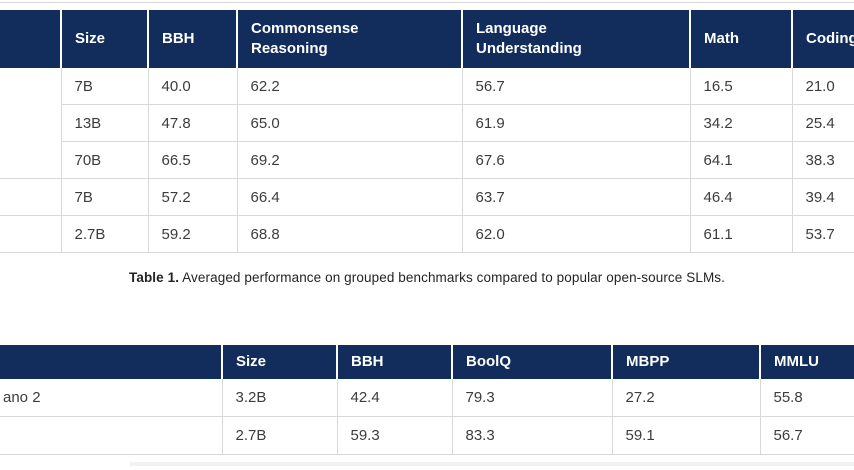  Describe the element at coordinates (686, 362) in the screenshot. I see `column-header: MBPP` at that location.